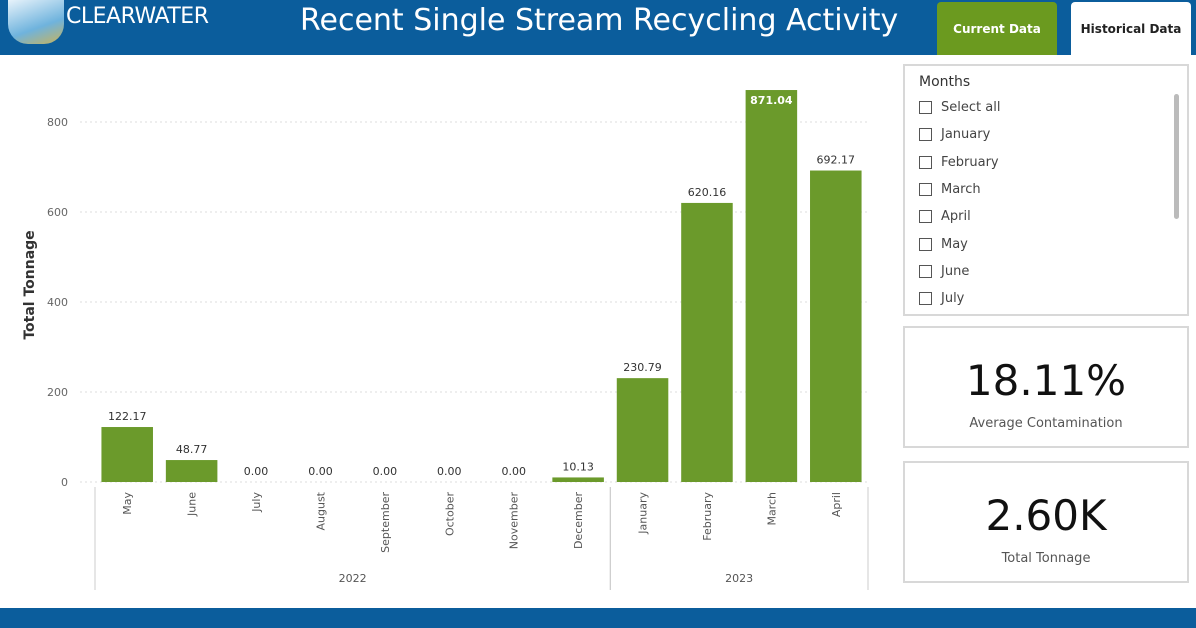 Image resolution: width=1196 pixels, height=628 pixels. I want to click on slicer-title: Months, so click(945, 82).